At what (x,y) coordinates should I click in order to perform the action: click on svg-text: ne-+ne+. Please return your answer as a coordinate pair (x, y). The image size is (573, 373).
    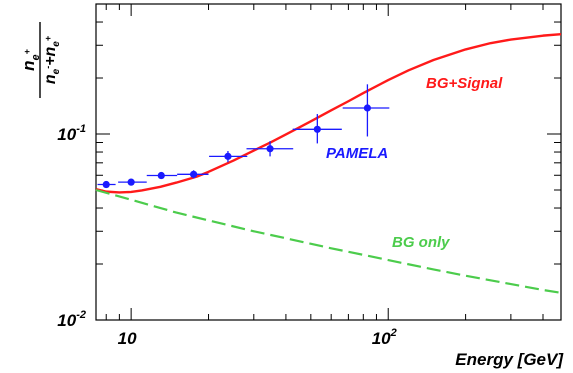
    Looking at the image, I should click on (52, 59).